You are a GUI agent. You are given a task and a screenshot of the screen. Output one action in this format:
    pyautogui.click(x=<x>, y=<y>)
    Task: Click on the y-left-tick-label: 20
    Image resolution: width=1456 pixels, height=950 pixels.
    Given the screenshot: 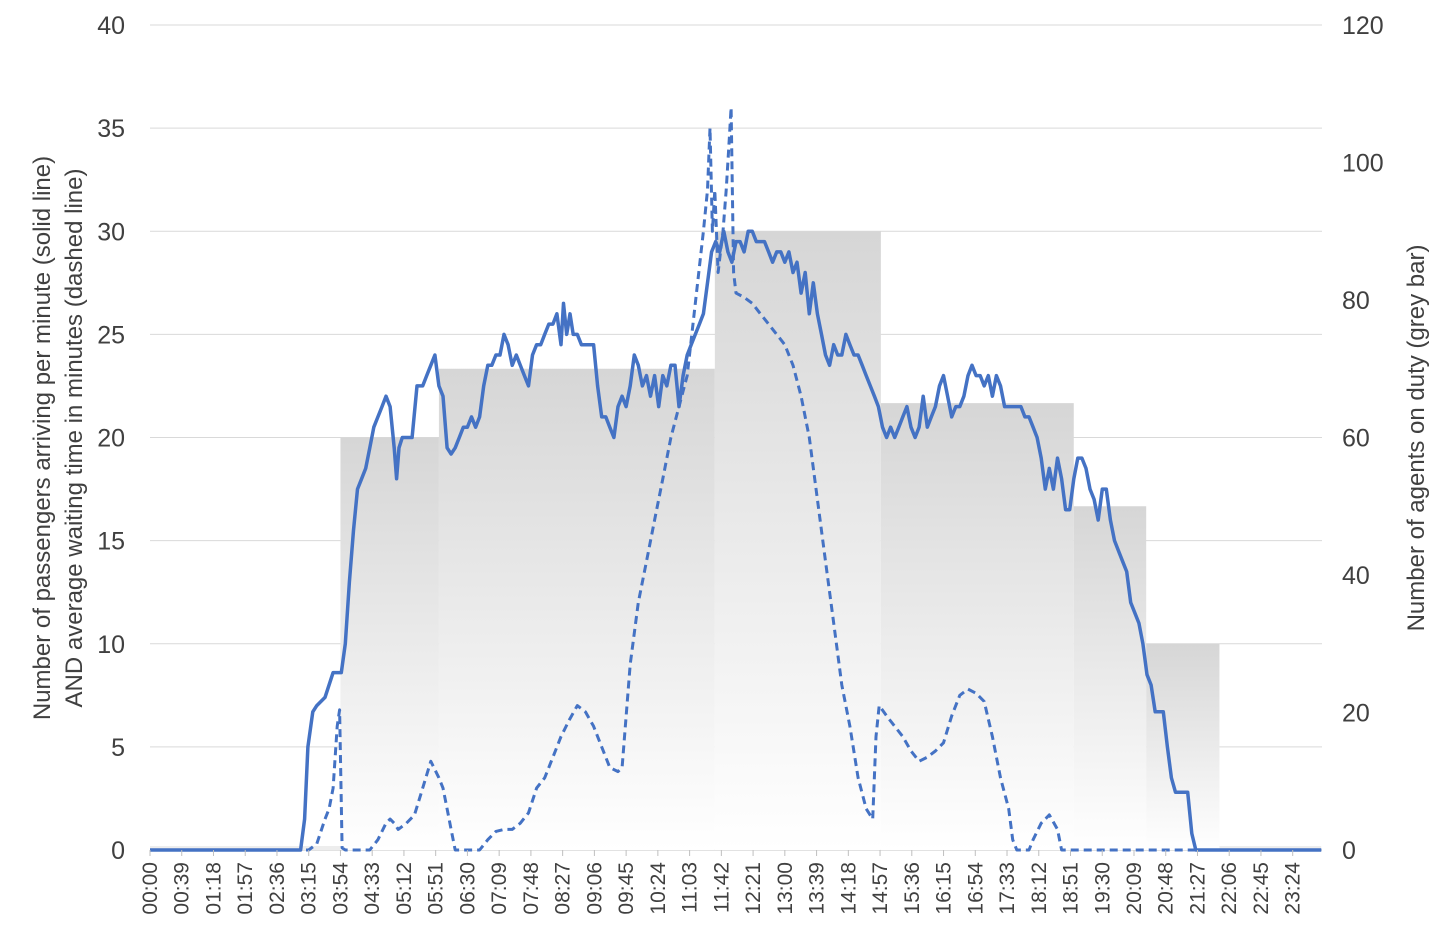 What is the action you would take?
    pyautogui.click(x=111, y=439)
    